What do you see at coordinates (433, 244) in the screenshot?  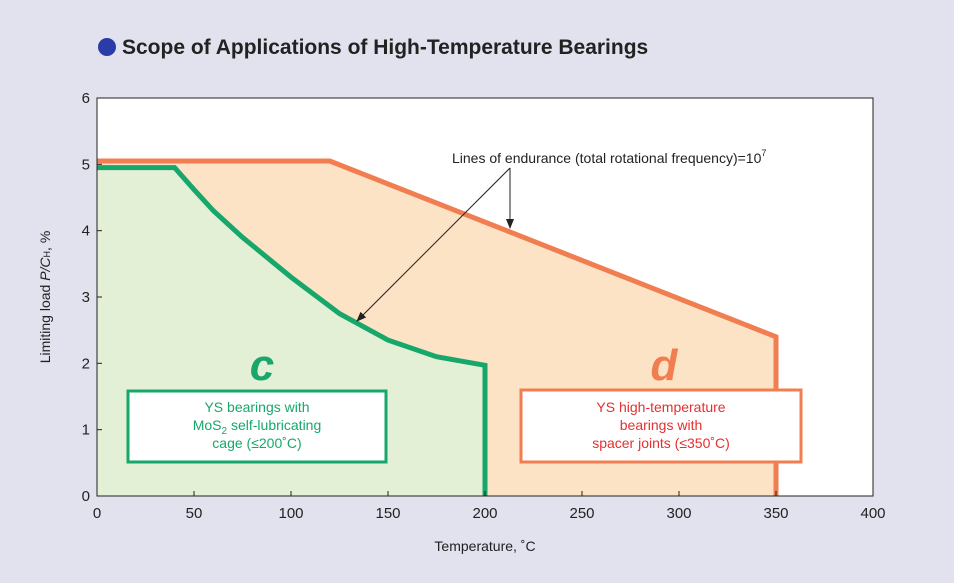 I see `arrow` at bounding box center [433, 244].